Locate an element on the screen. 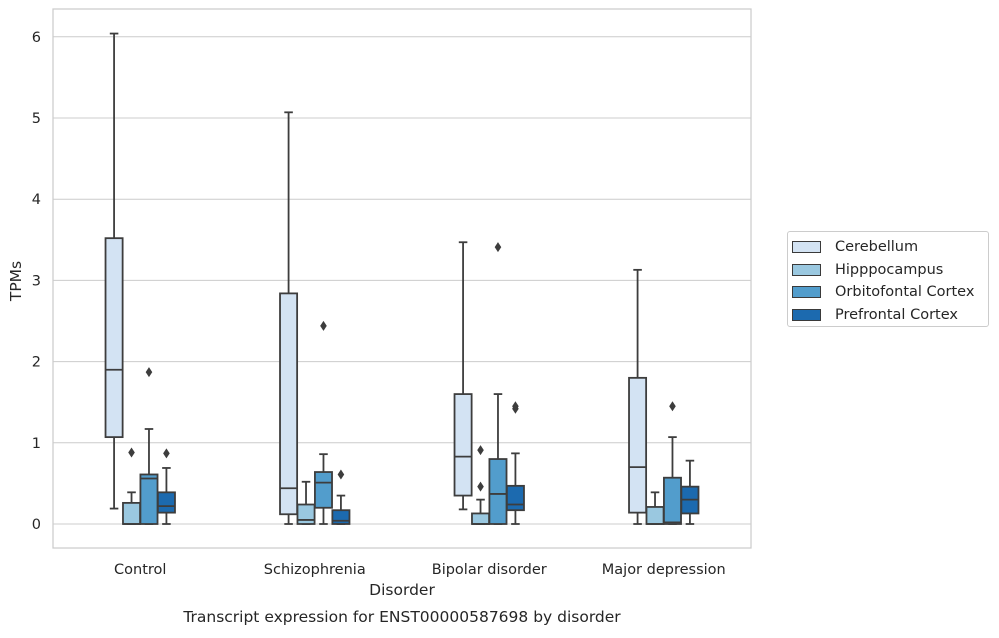 The image size is (999, 638). y-tick-label: 0 is located at coordinates (36, 525).